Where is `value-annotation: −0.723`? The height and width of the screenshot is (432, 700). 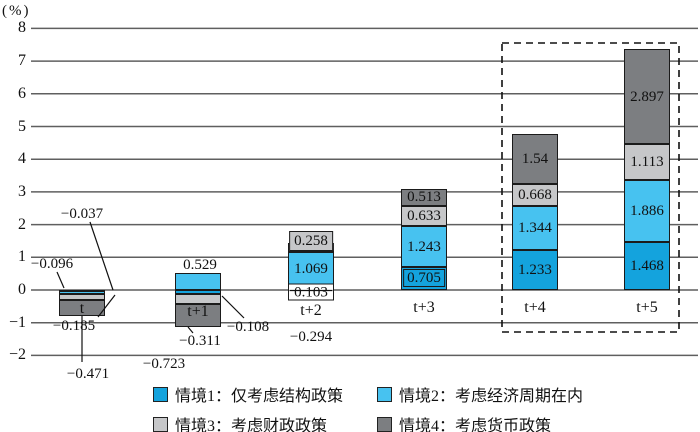 value-annotation: −0.723 is located at coordinates (164, 364).